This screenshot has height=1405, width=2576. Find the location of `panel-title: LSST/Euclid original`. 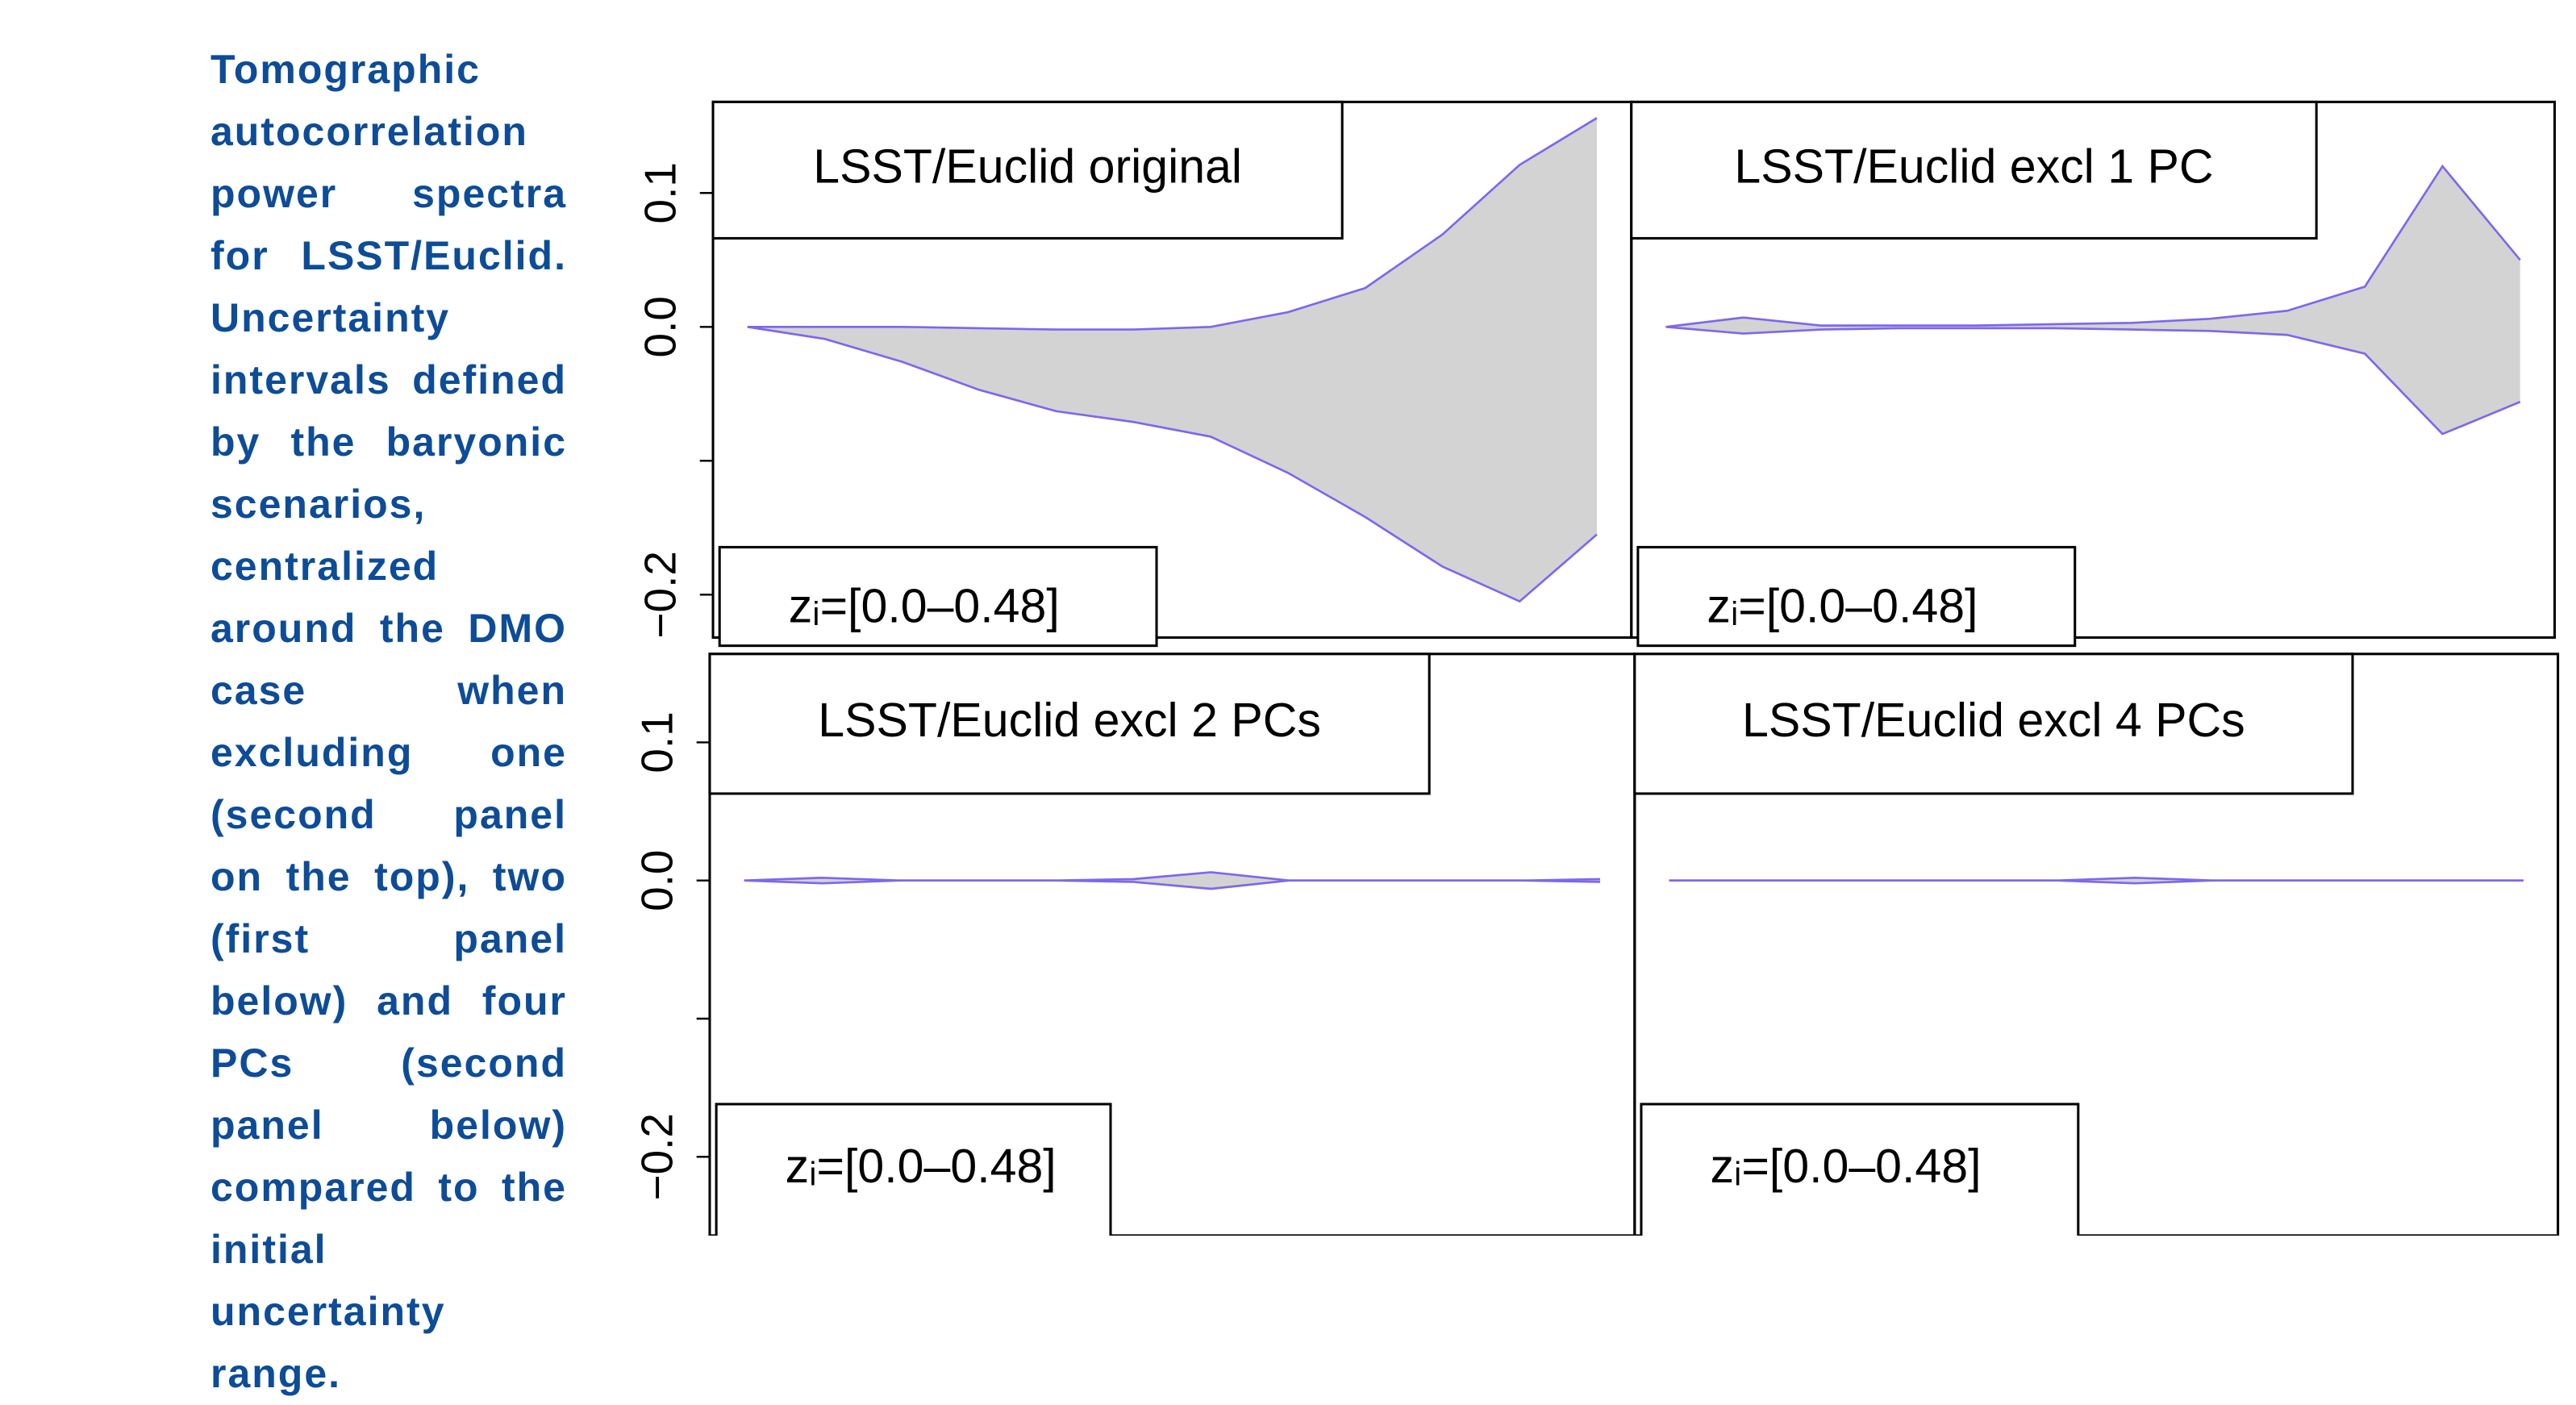

panel-title: LSST/Euclid original is located at coordinates (1027, 167).